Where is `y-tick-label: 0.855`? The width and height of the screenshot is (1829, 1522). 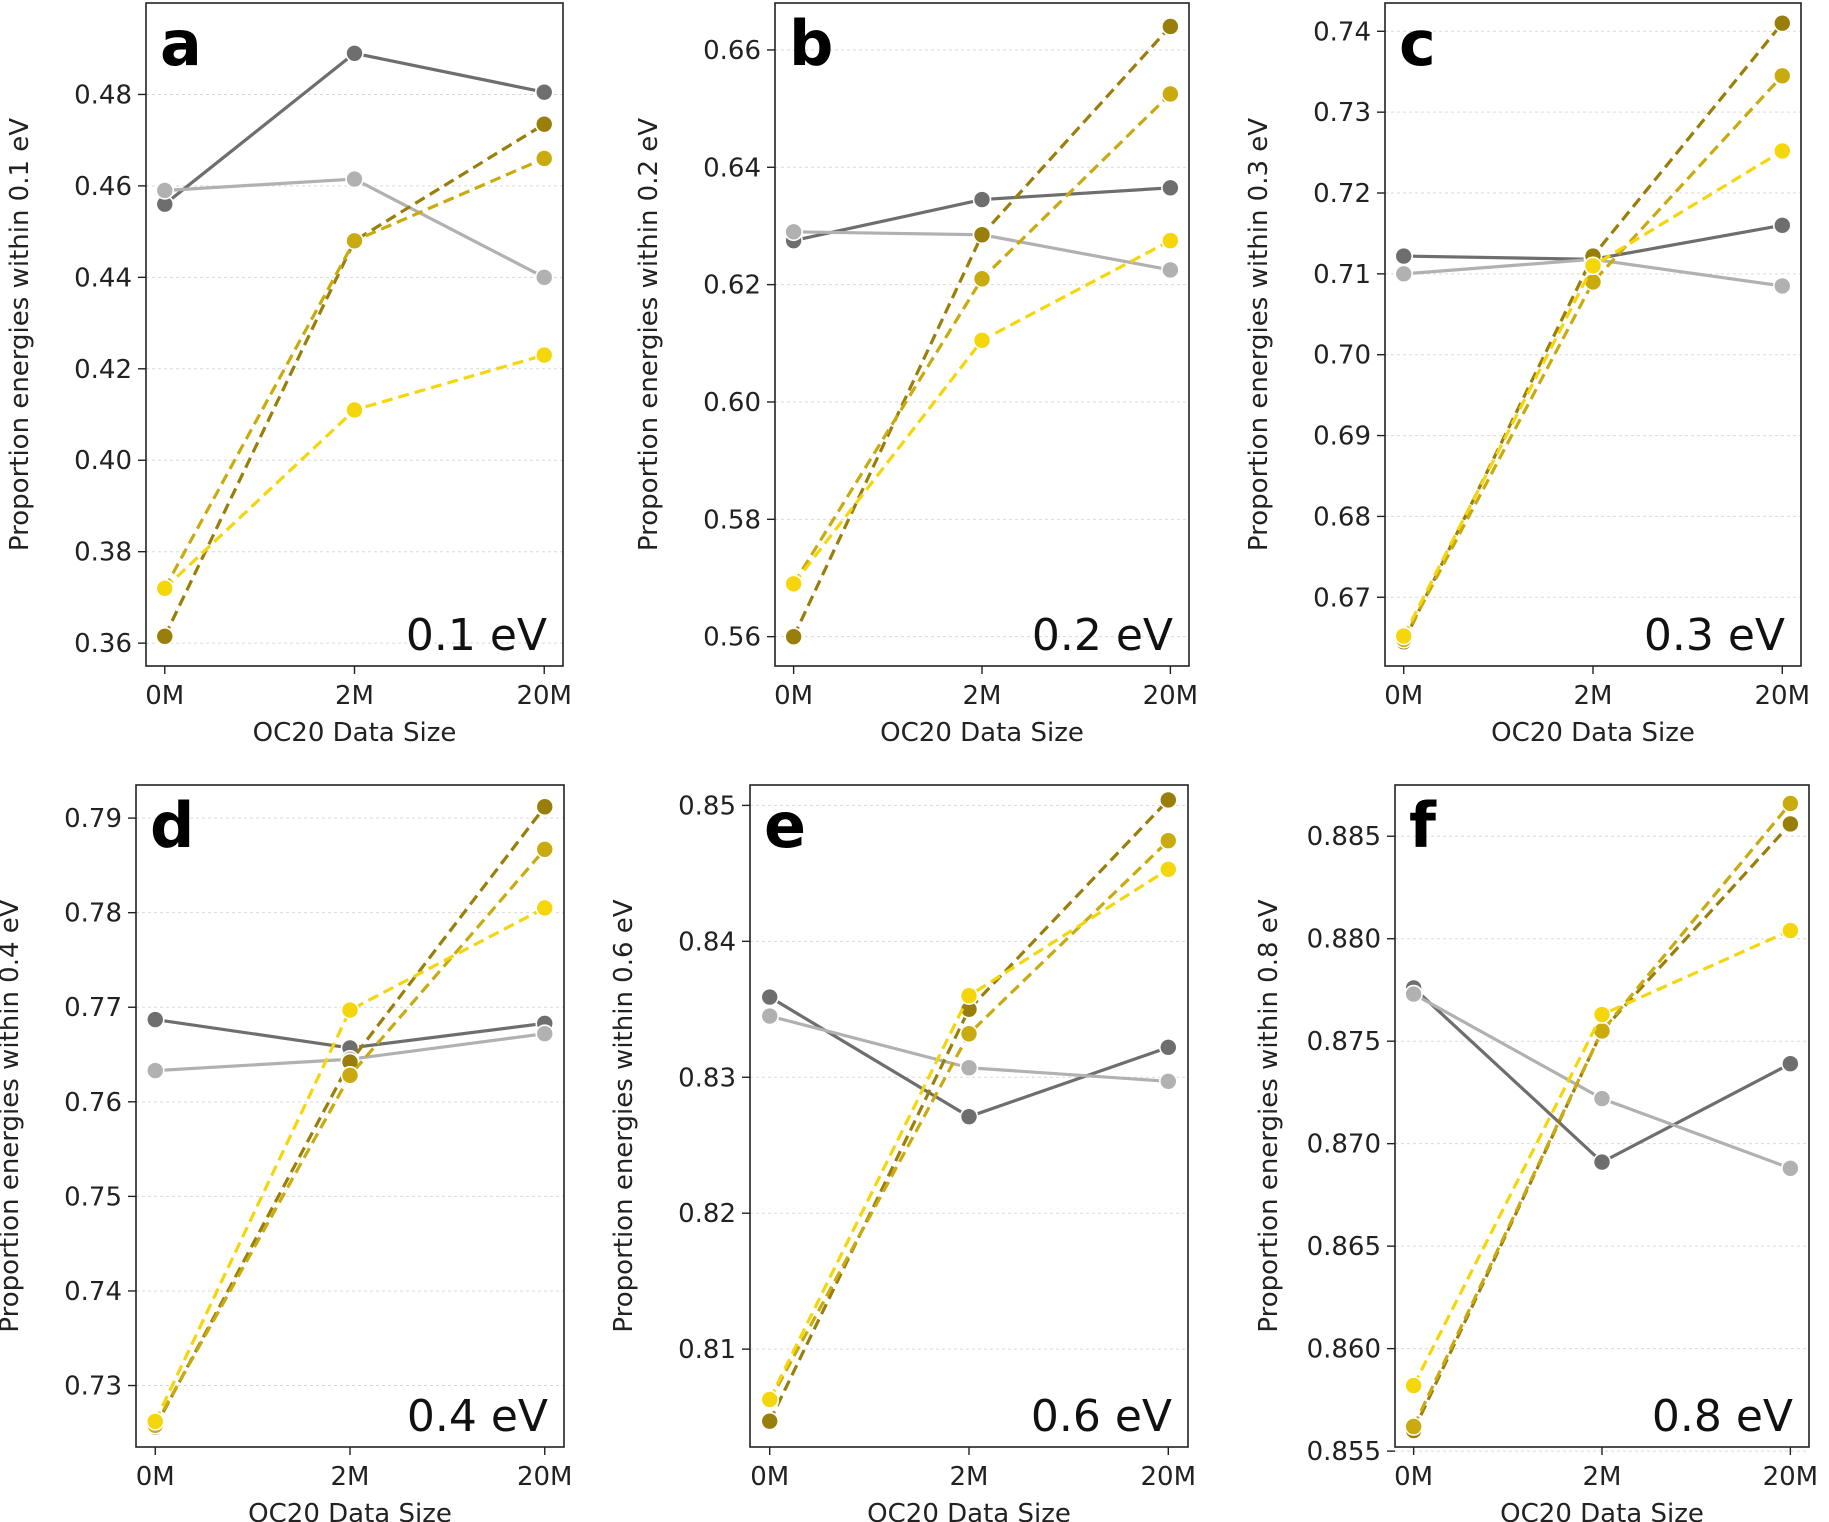
y-tick-label: 0.855 is located at coordinates (1344, 1452).